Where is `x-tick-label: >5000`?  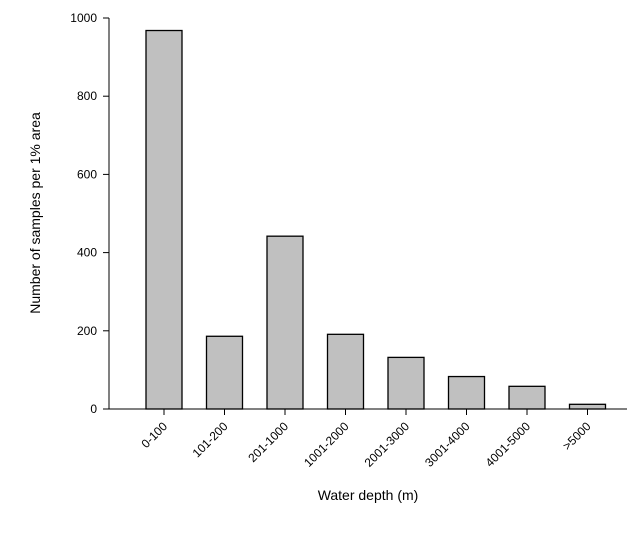 x-tick-label: >5000 is located at coordinates (577, 436).